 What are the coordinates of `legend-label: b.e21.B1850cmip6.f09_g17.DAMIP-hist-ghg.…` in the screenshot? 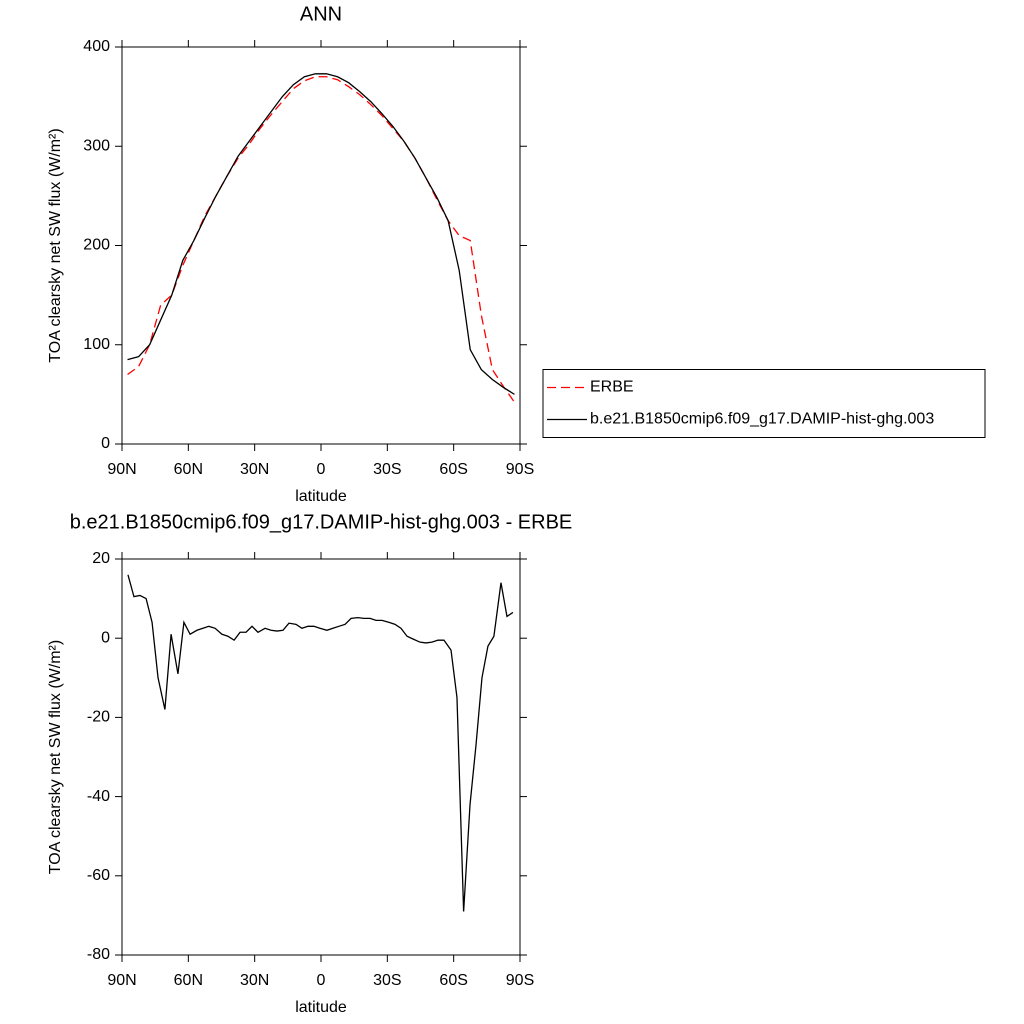 It's located at (762, 419).